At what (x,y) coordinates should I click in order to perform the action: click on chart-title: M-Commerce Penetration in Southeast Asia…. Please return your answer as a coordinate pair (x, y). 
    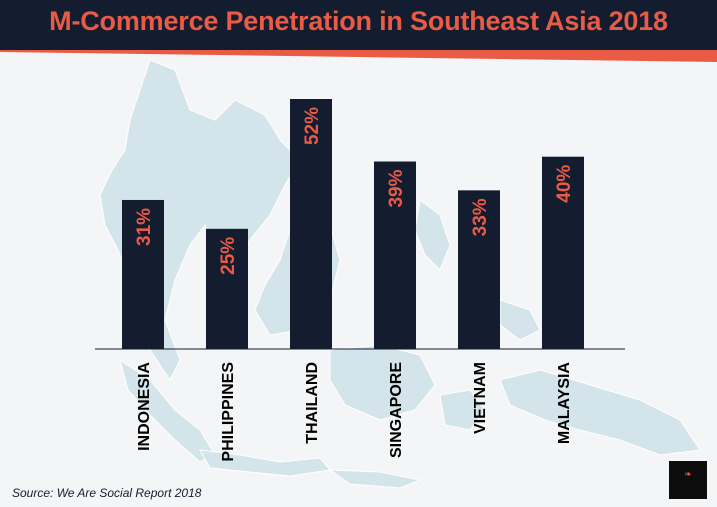
    Looking at the image, I should click on (358, 21).